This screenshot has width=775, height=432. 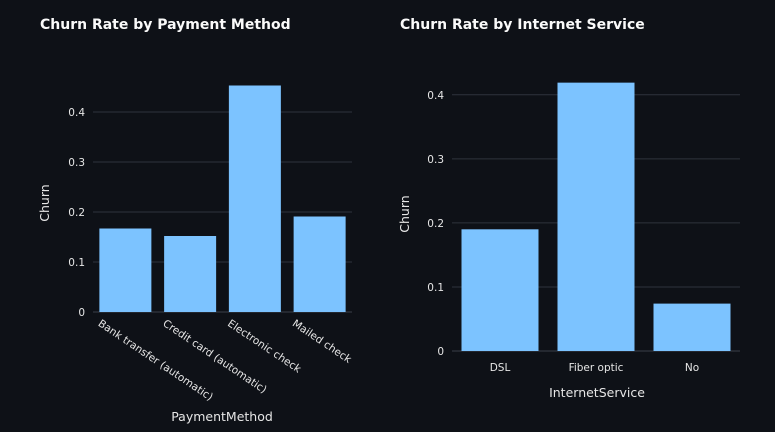 I want to click on x-axis-label: InternetService, so click(x=597, y=392).